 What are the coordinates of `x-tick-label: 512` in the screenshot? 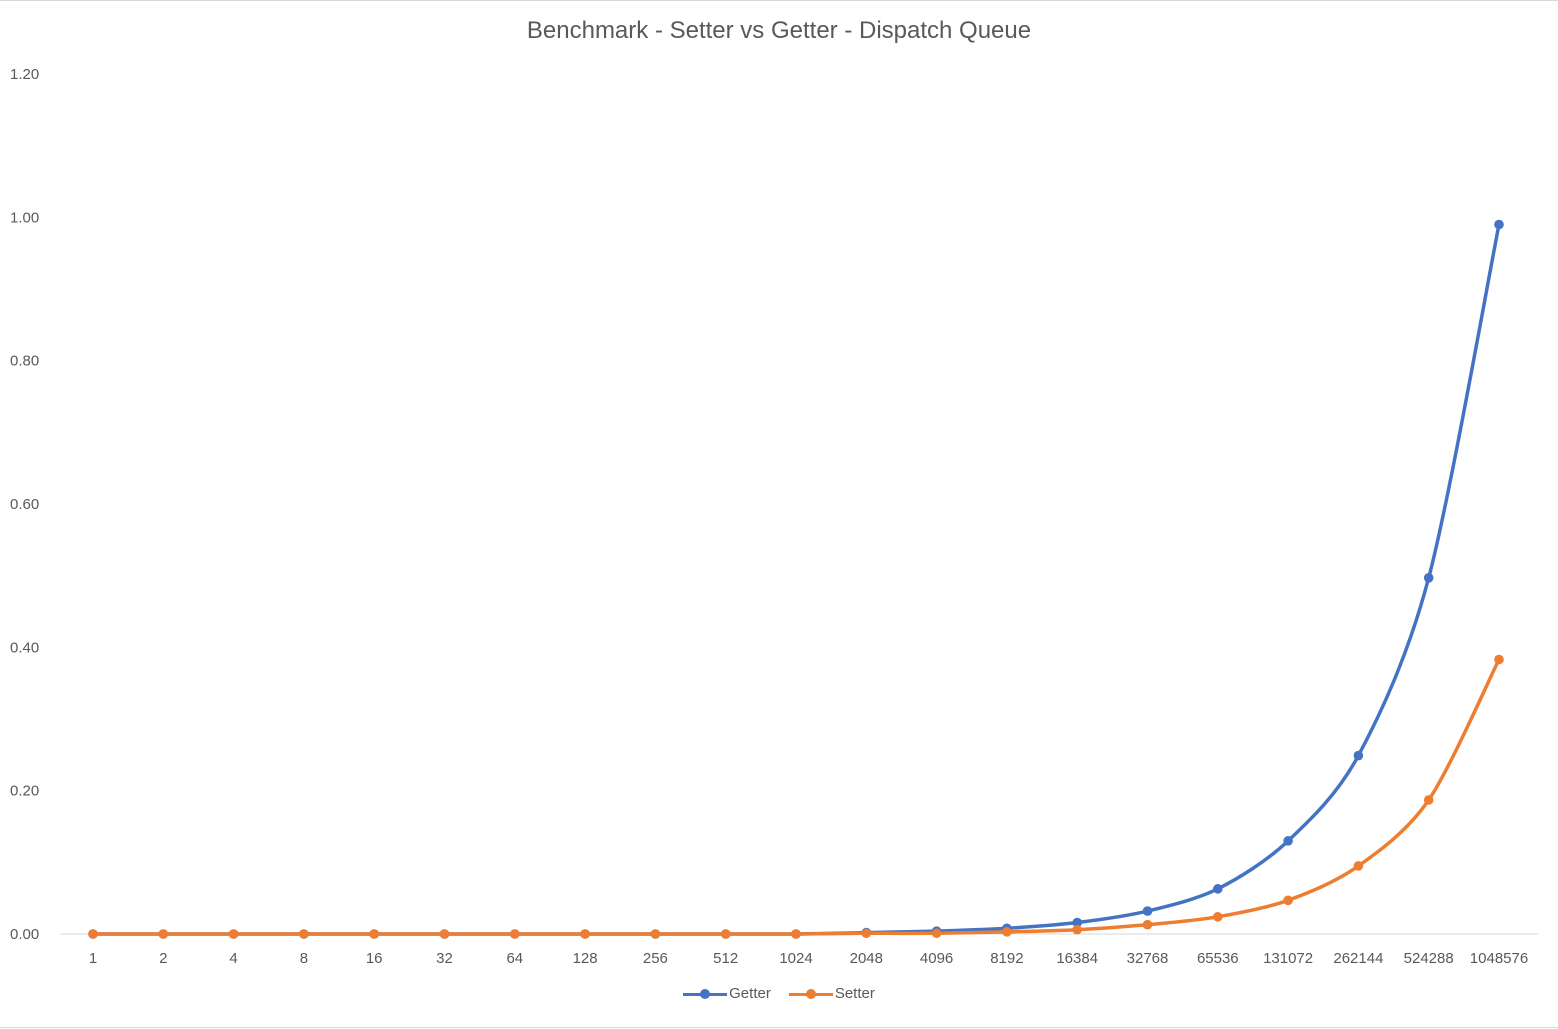 It's located at (725, 958).